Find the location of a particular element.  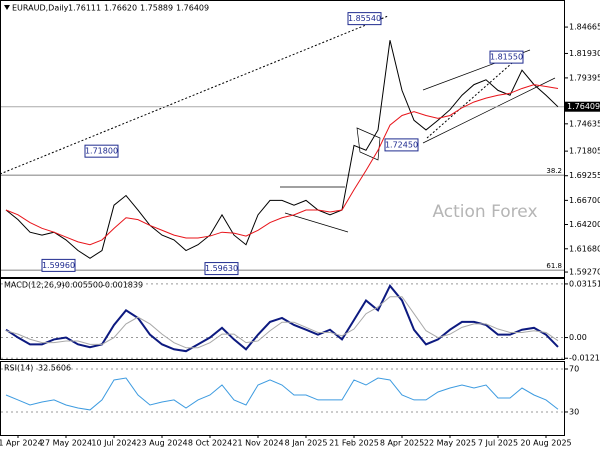

macd-title: MACD(12,26,9) is located at coordinates (34, 285).